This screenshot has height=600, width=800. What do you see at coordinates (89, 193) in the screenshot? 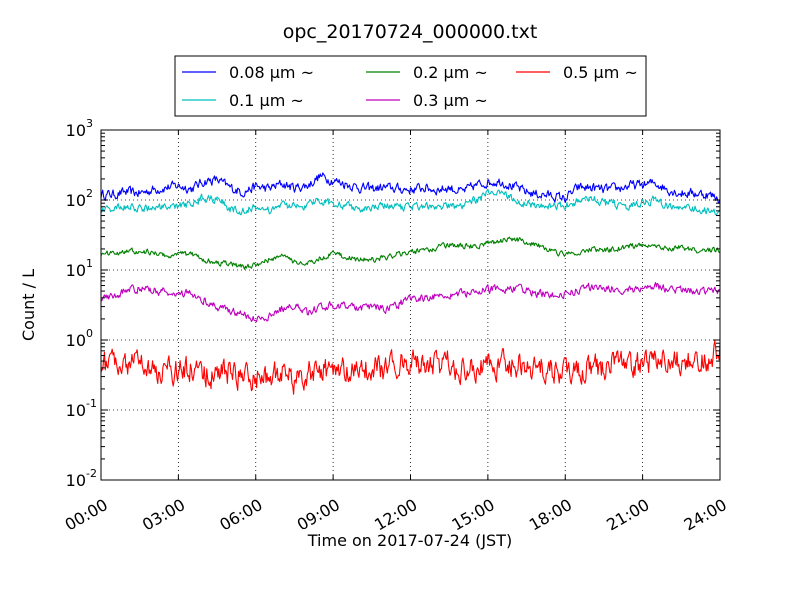
I see `y-tick-exponent: 2` at bounding box center [89, 193].